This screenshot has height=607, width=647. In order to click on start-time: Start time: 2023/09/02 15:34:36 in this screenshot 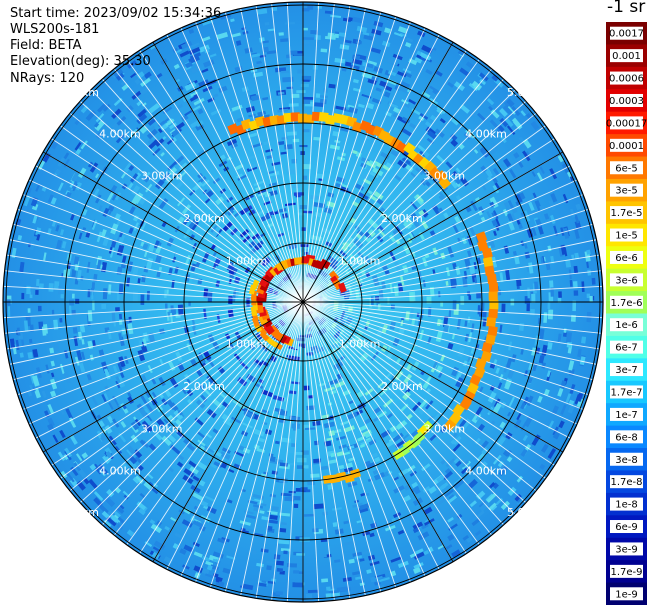, I will do `click(116, 13)`.